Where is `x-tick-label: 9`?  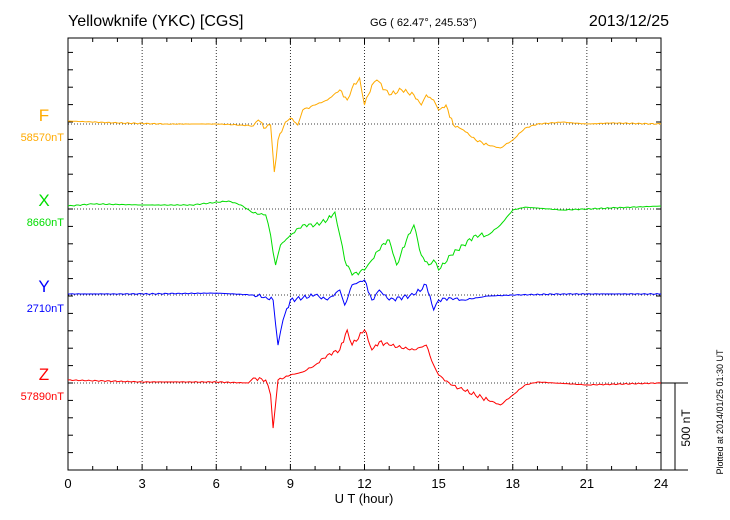
x-tick-label: 9 is located at coordinates (290, 483).